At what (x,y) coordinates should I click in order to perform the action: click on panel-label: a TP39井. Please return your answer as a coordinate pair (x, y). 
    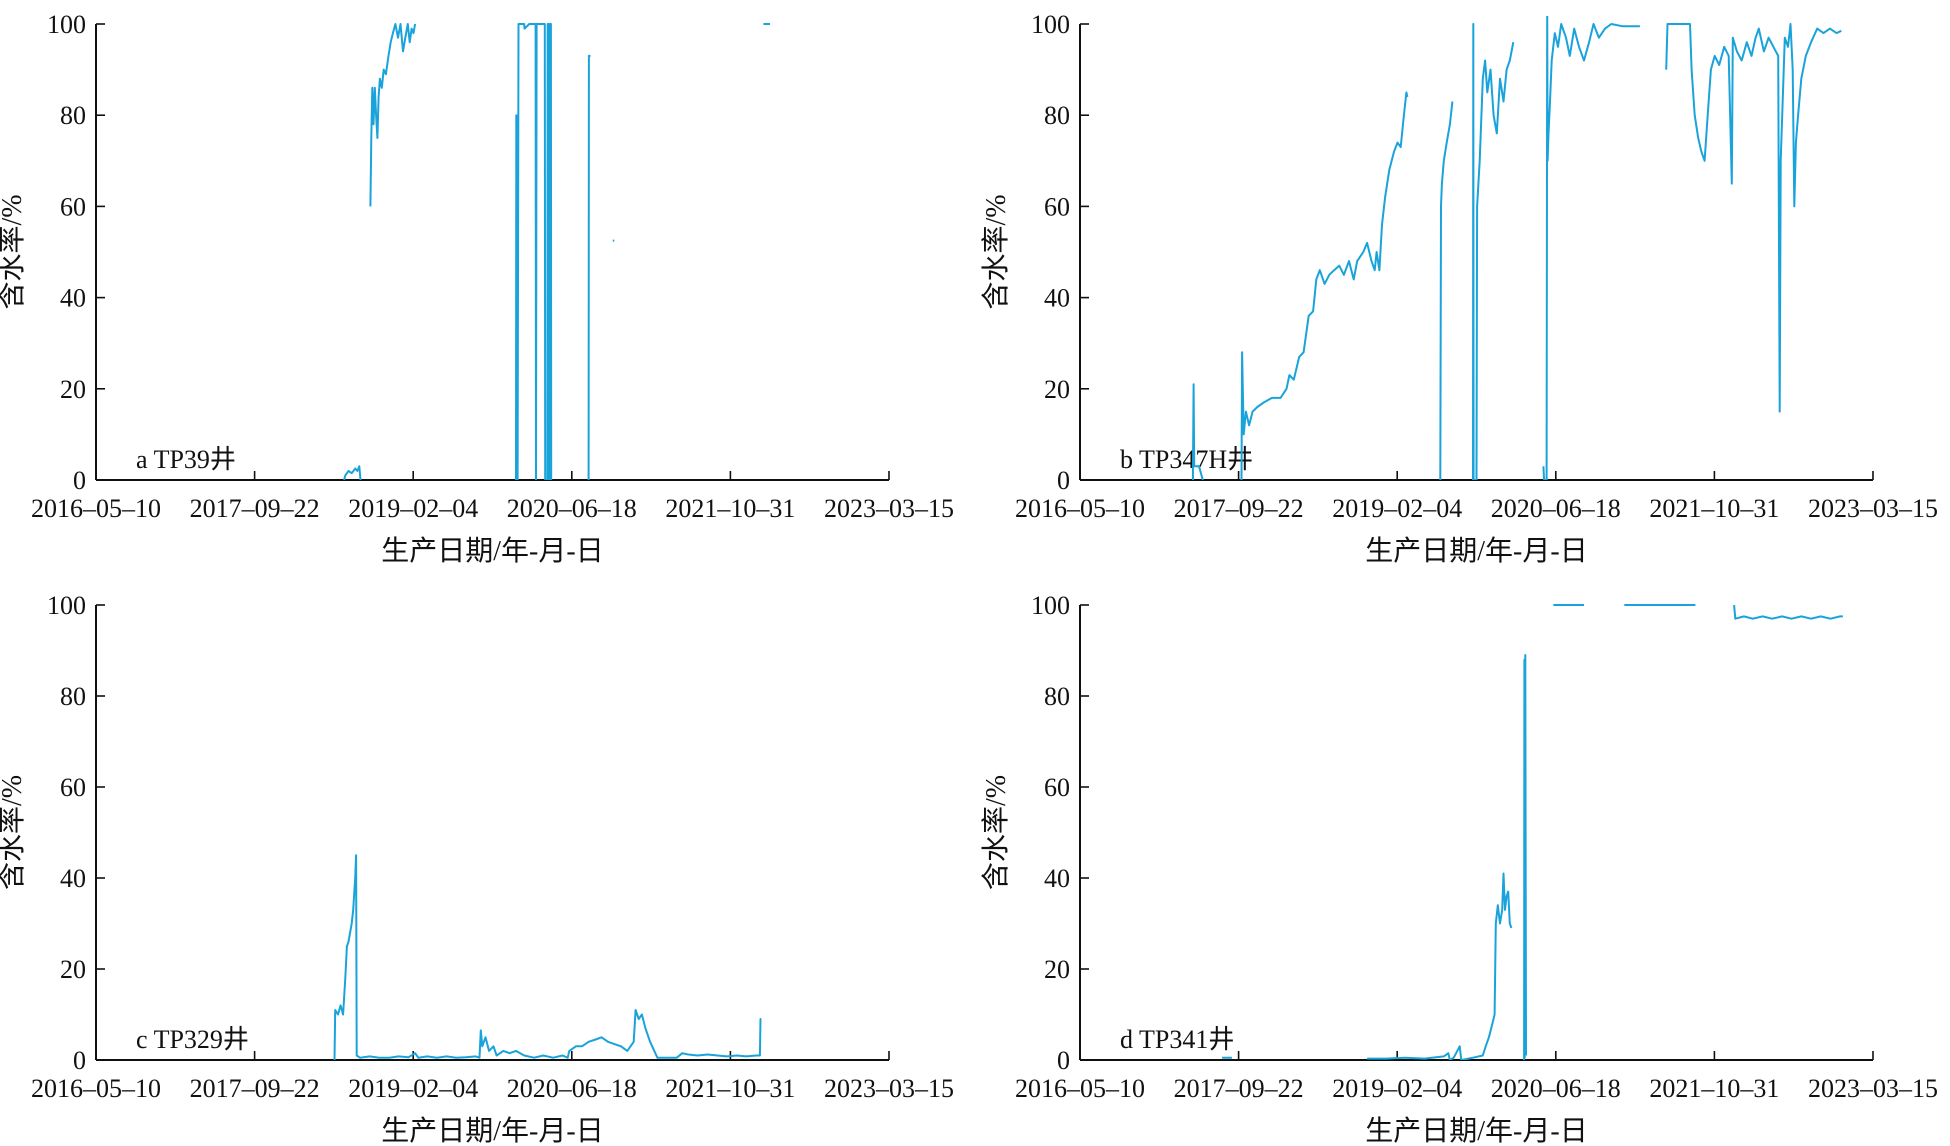
    Looking at the image, I should click on (186, 459).